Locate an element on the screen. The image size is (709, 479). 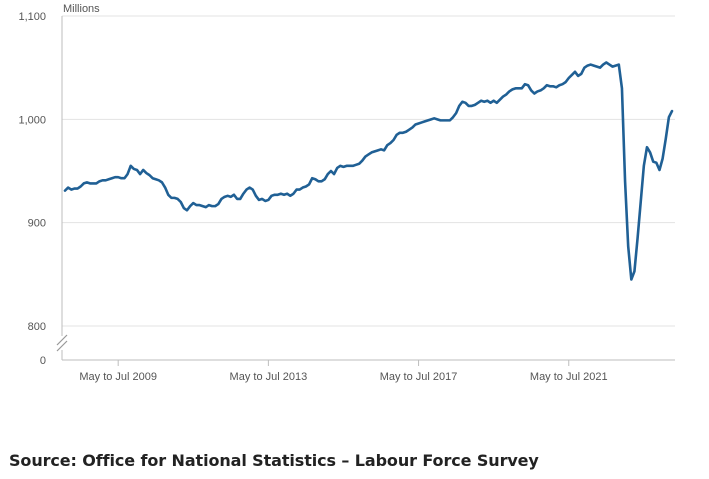
x-tick-label: May to Jul 2017 is located at coordinates (419, 377).